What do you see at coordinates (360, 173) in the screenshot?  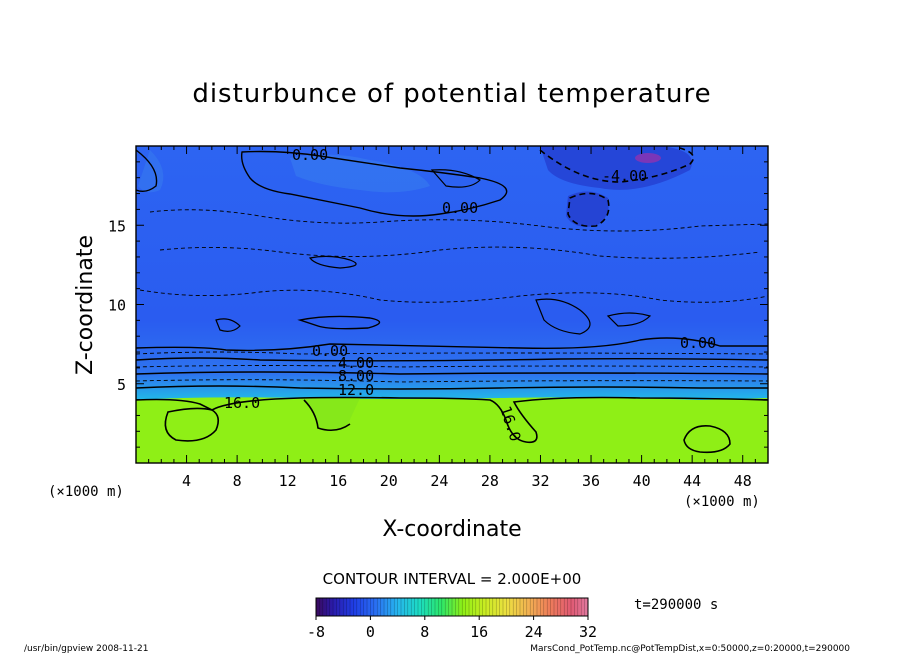 I see `positive-region` at bounding box center [360, 173].